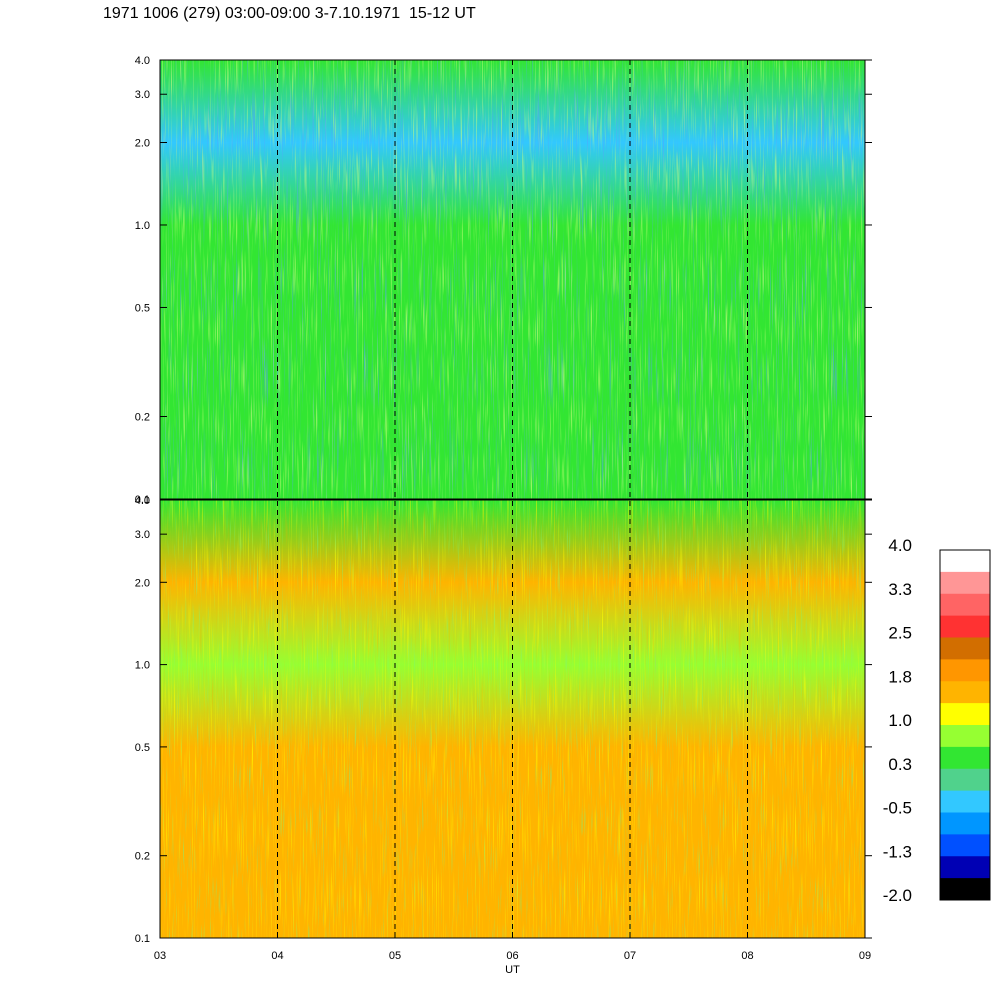  I want to click on colorbar-tick-label: -2.0, so click(897, 895).